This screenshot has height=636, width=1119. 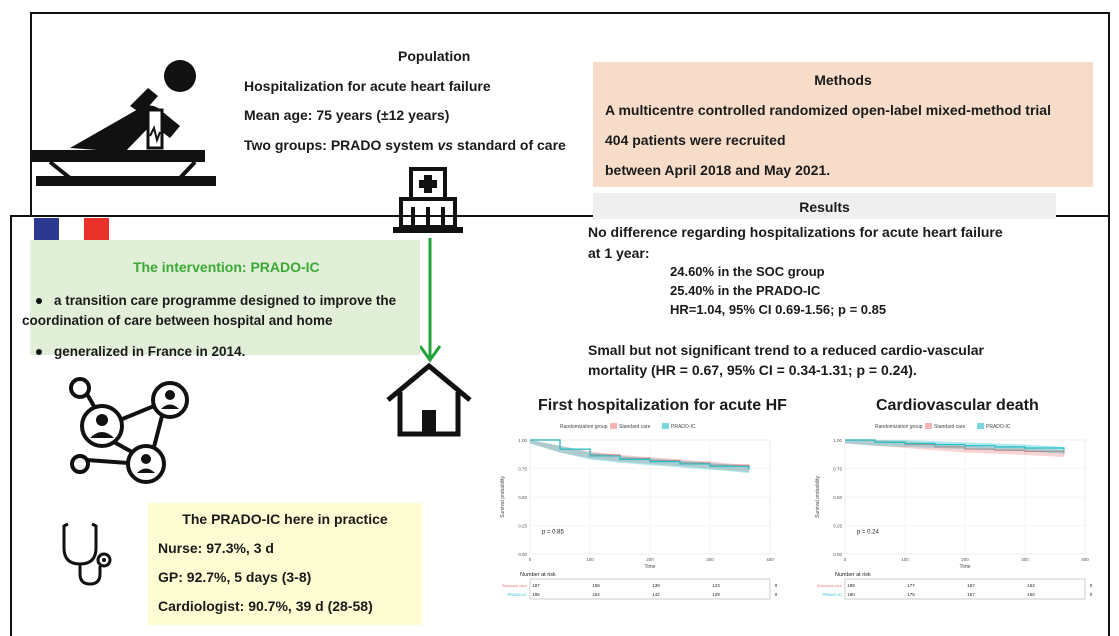 I want to click on population-line-1: Hospitalization for acute heart failure, so click(x=367, y=86).